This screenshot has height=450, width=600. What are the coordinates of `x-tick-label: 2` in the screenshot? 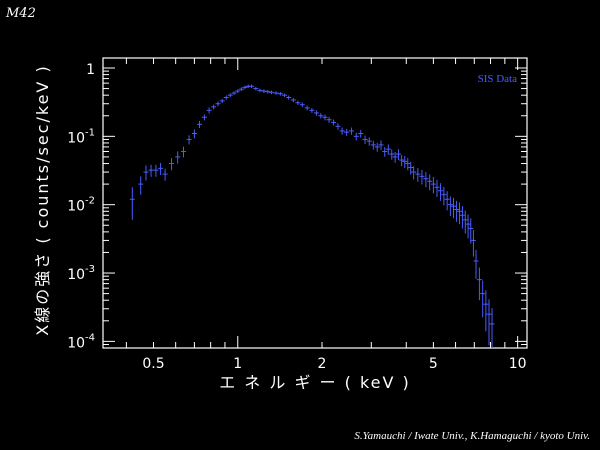 It's located at (322, 364).